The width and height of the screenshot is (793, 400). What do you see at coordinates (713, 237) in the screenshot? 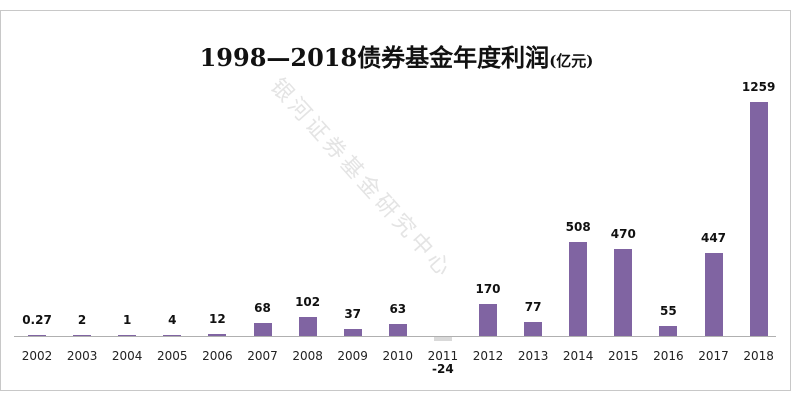
I see `data-label: 447` at bounding box center [713, 237].